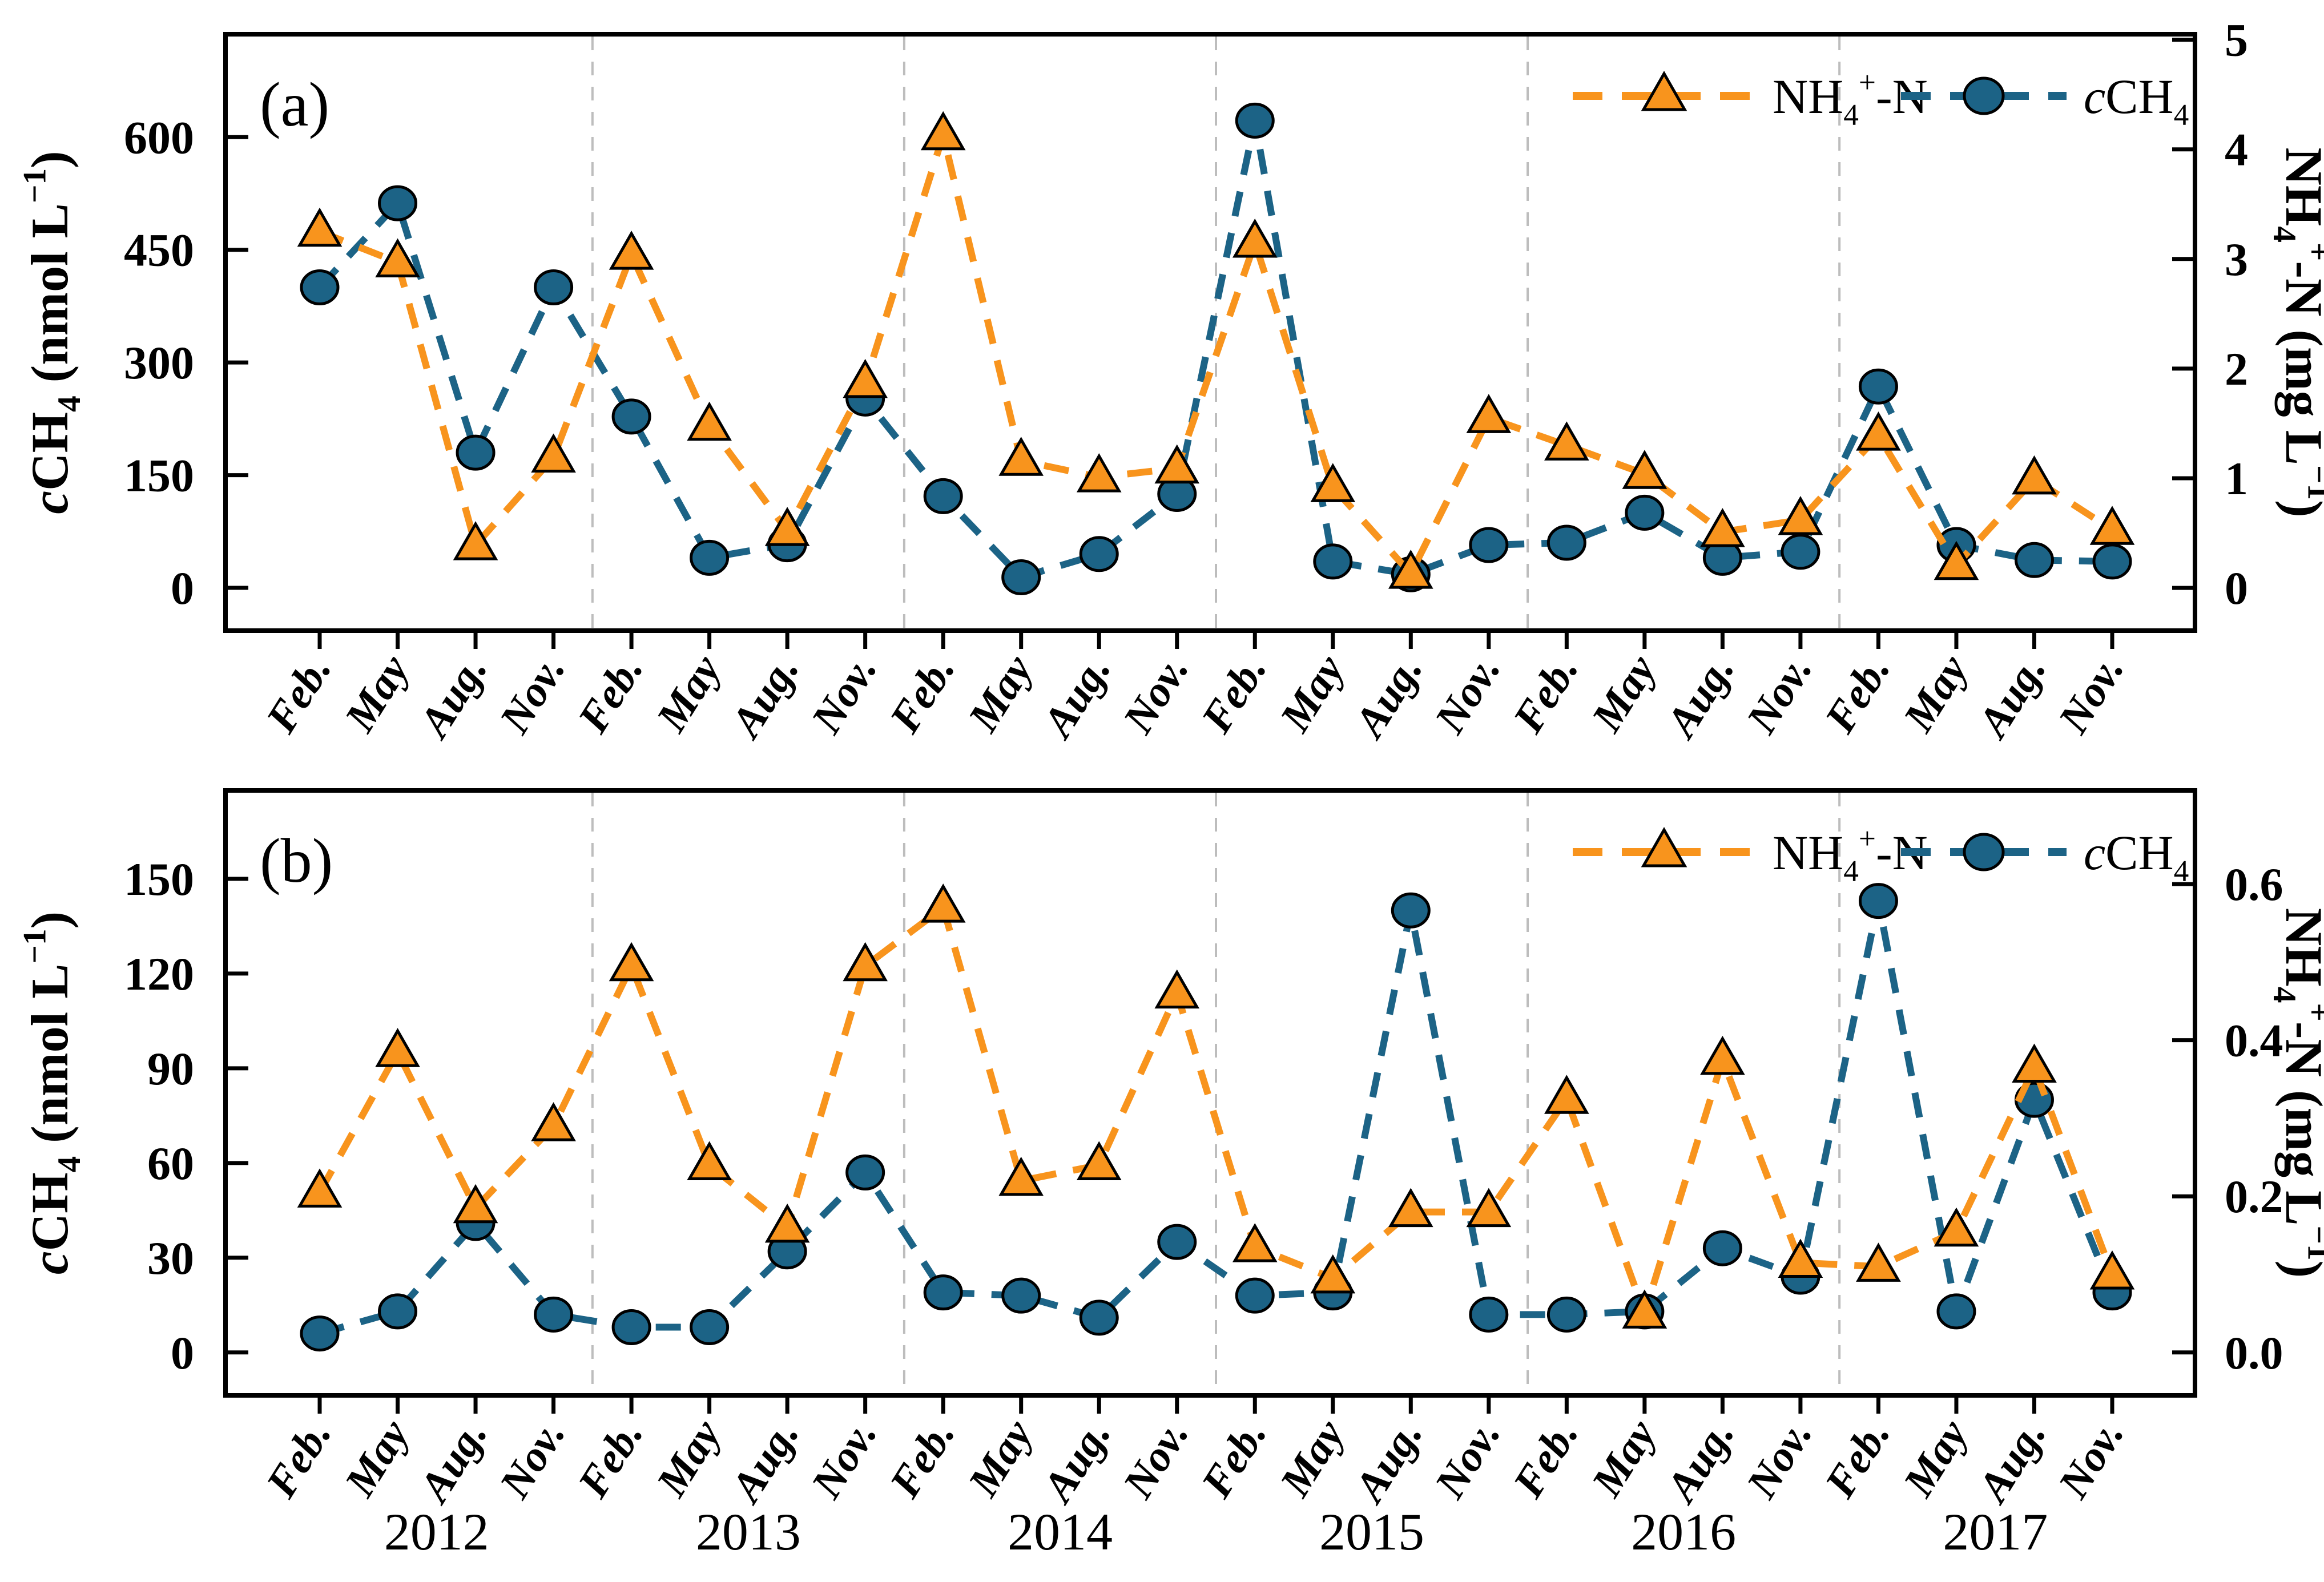 The width and height of the screenshot is (2324, 1582). What do you see at coordinates (1371, 1532) in the screenshot?
I see `year-label: 2015` at bounding box center [1371, 1532].